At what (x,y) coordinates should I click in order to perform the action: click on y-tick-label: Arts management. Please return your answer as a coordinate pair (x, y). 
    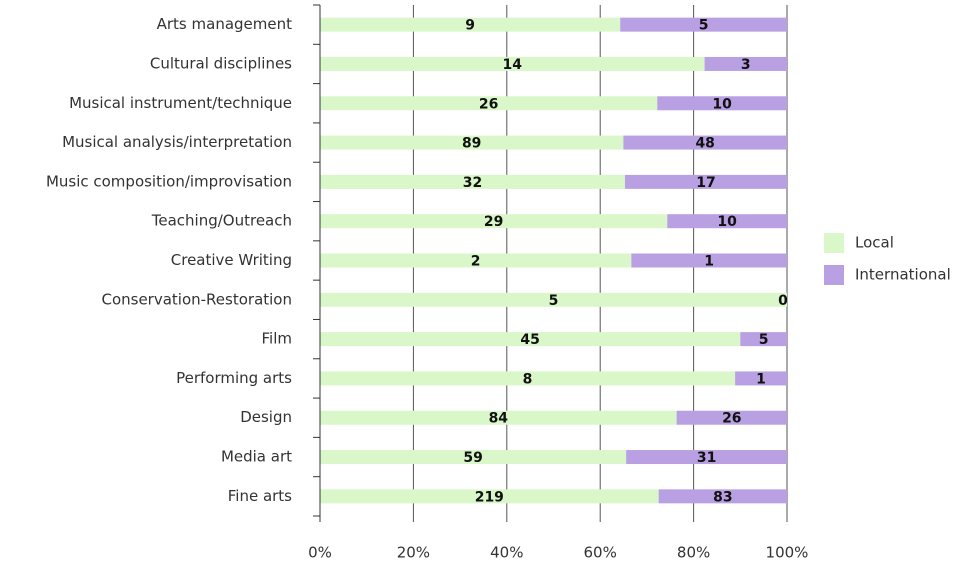
    Looking at the image, I should click on (224, 24).